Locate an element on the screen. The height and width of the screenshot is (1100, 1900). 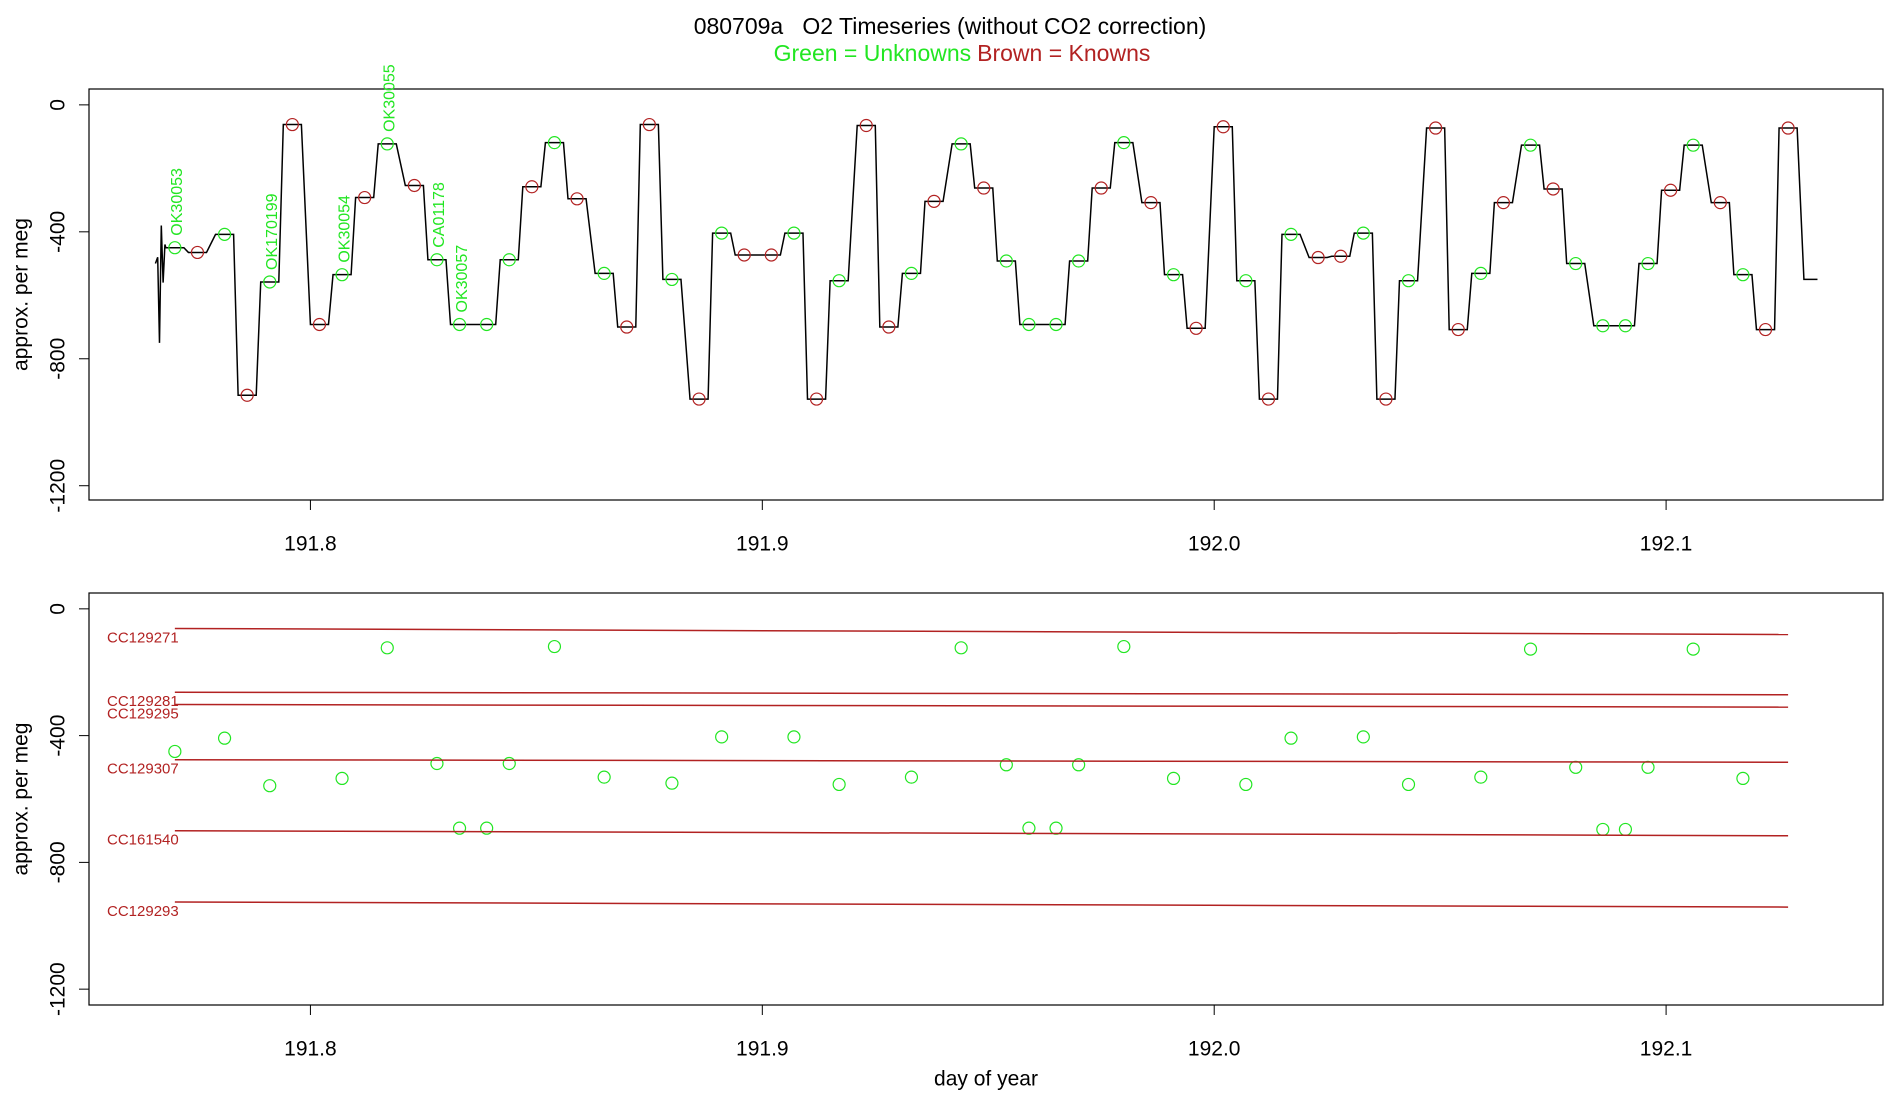
line-label: CC129295 is located at coordinates (143, 714).